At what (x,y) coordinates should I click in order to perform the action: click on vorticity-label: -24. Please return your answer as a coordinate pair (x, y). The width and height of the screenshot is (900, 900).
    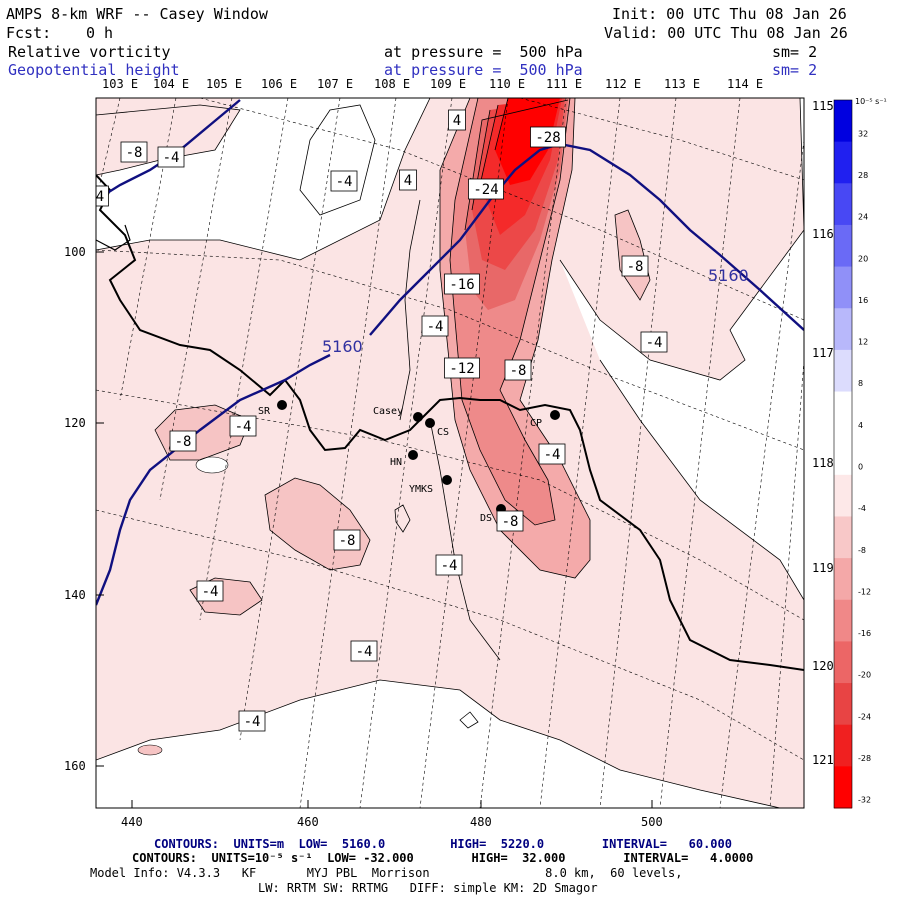
    Looking at the image, I should click on (486, 189).